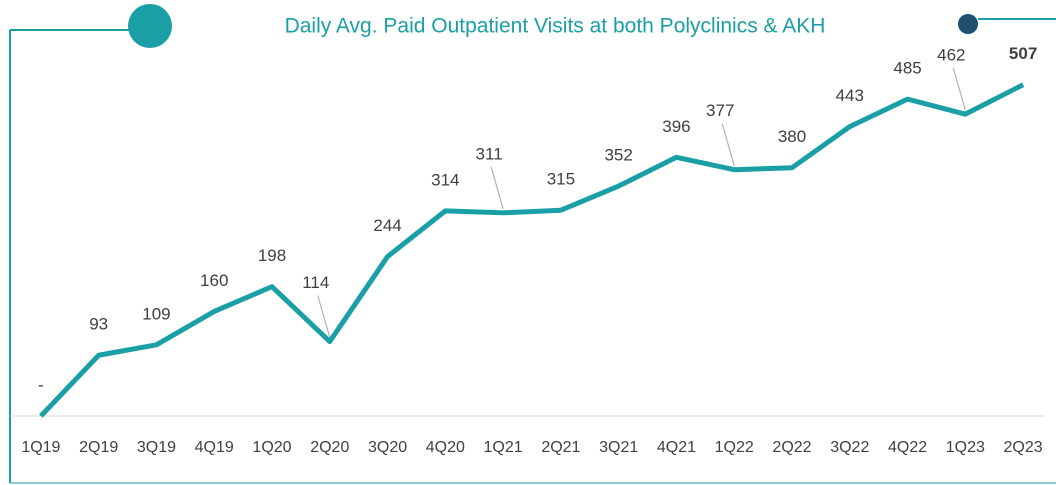 Image resolution: width=1056 pixels, height=485 pixels. What do you see at coordinates (329, 447) in the screenshot?
I see `x-tick-label: 2Q20` at bounding box center [329, 447].